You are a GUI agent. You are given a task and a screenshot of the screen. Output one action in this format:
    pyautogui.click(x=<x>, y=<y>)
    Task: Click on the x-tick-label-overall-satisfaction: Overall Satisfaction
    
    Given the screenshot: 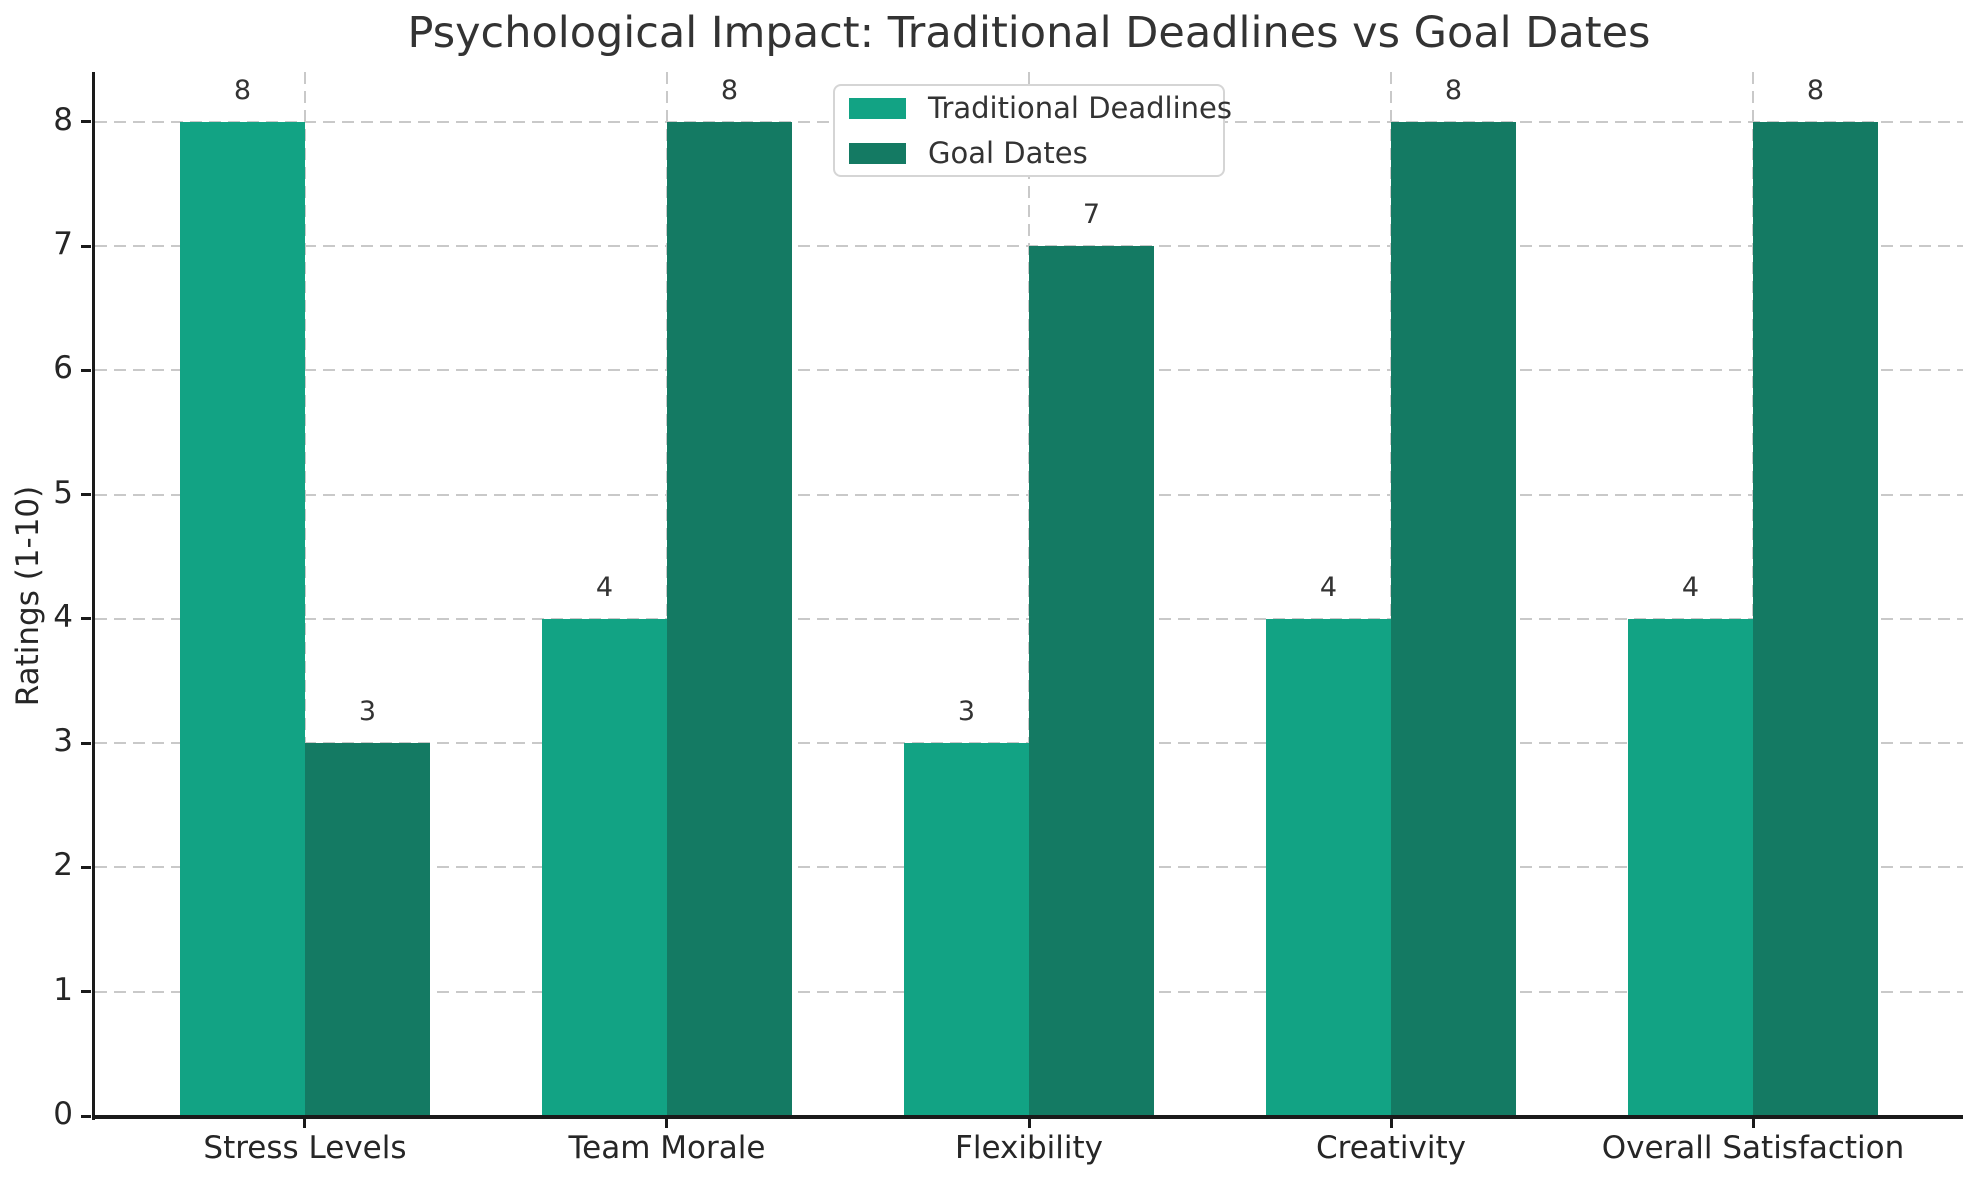 What is the action you would take?
    pyautogui.click(x=1753, y=1148)
    